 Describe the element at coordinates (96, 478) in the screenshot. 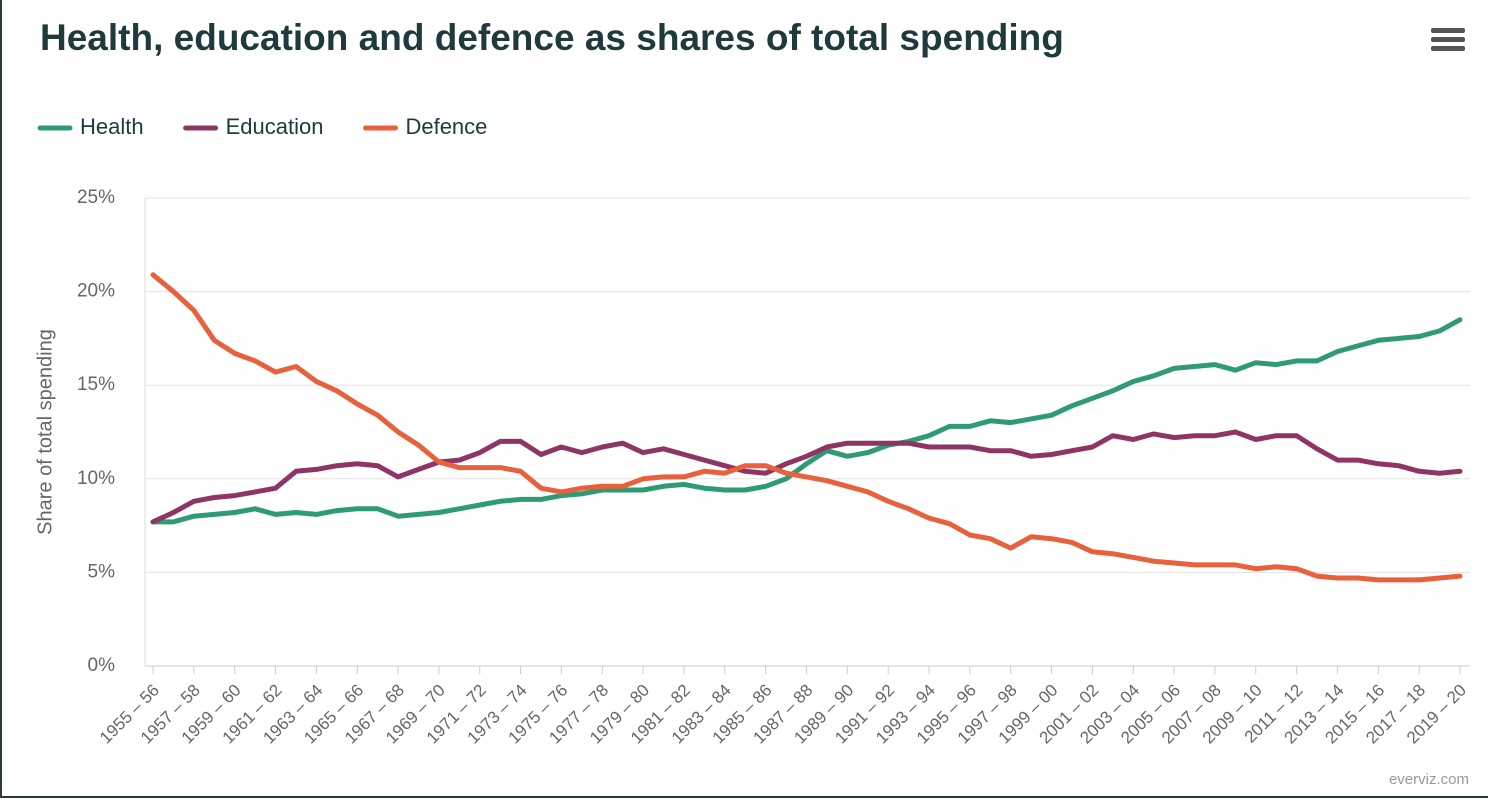

I see `y-tick-label: 10%` at that location.